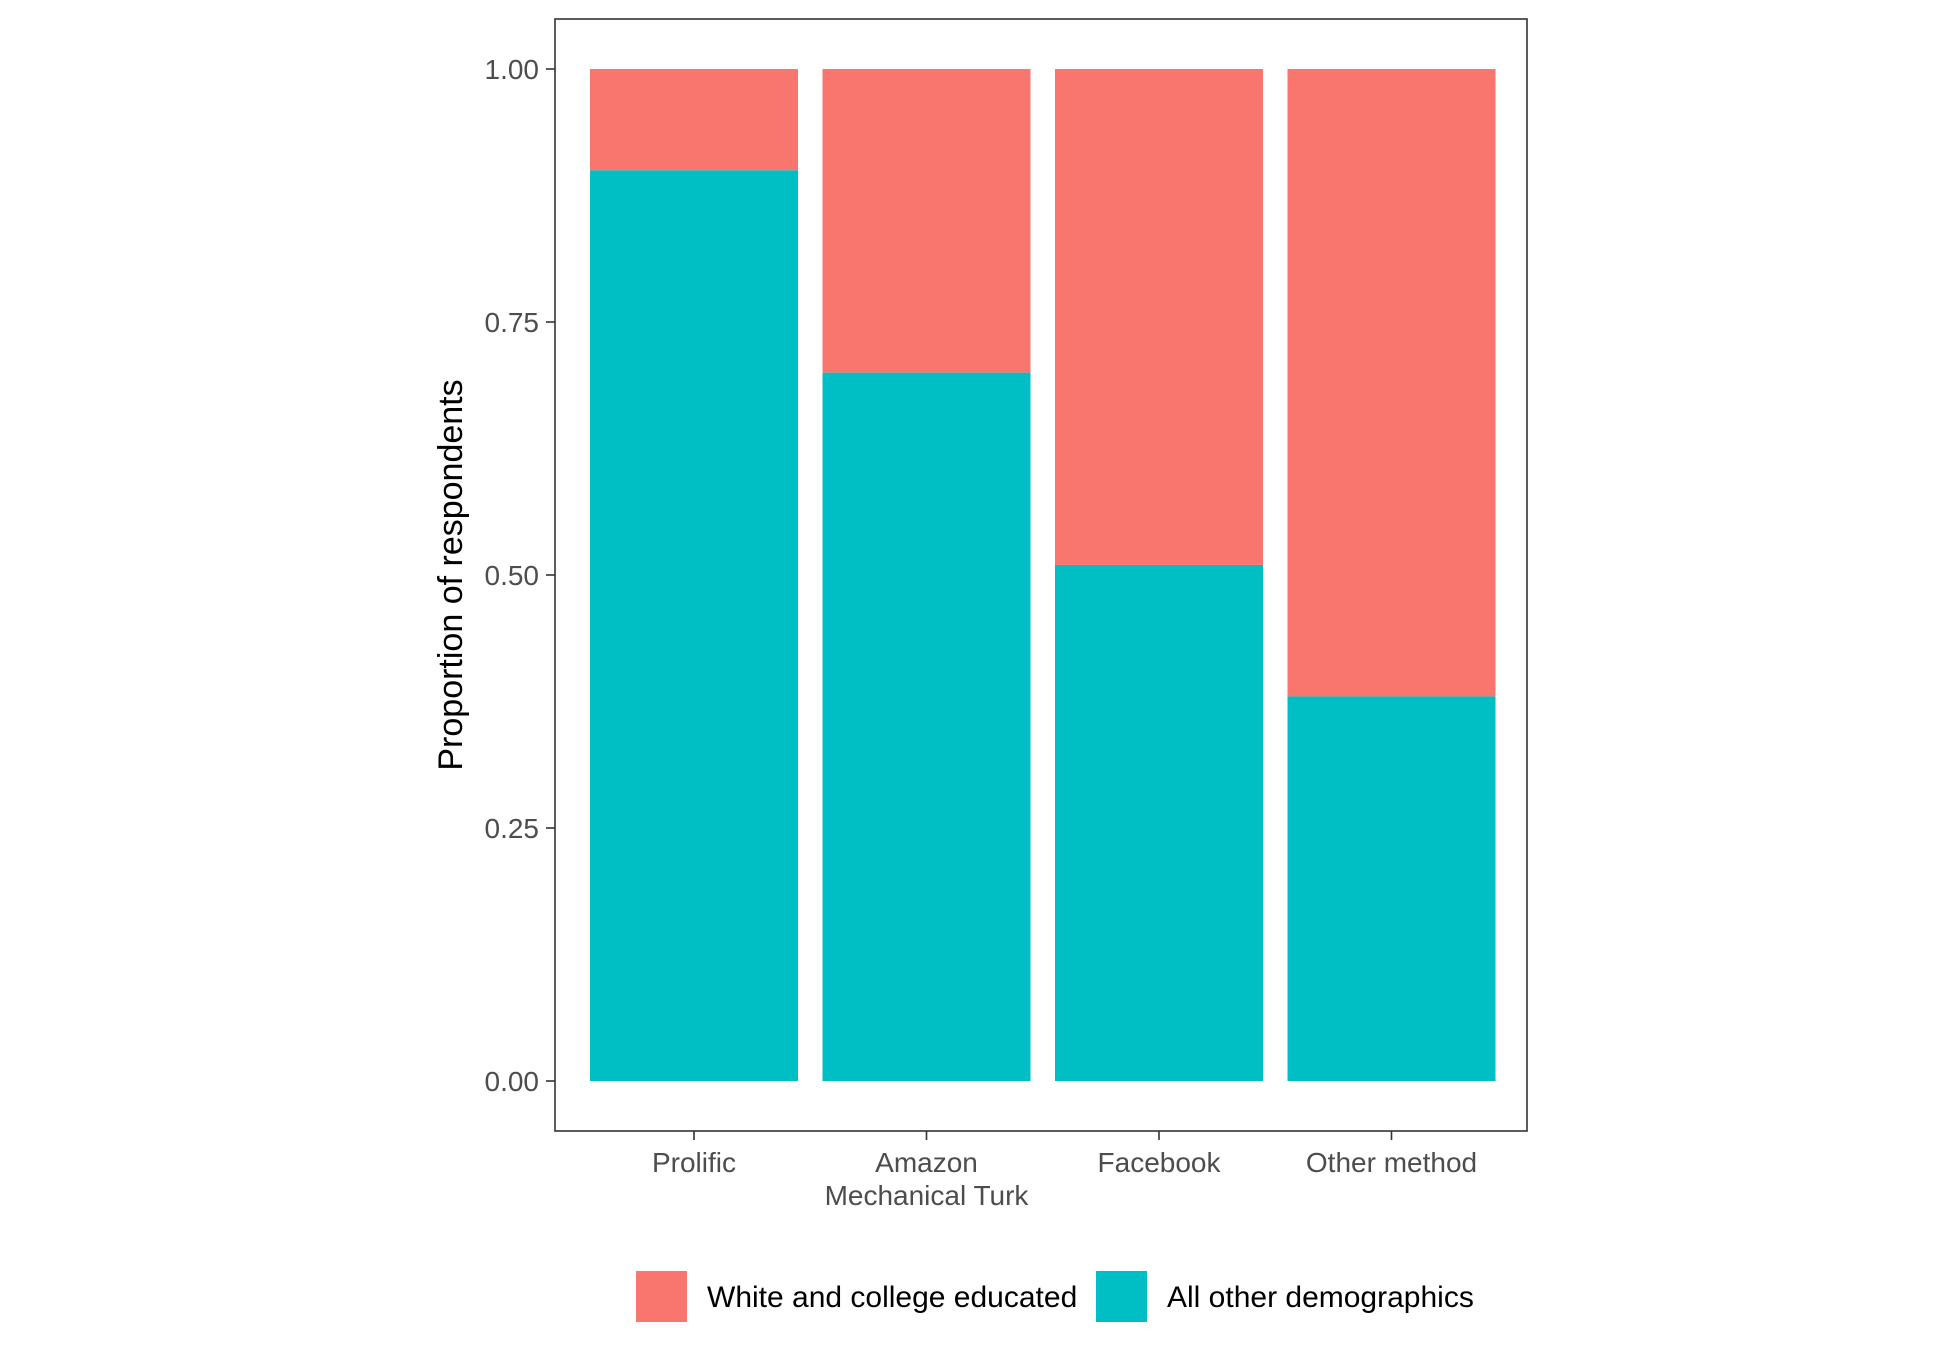 The width and height of the screenshot is (1950, 1350). Describe the element at coordinates (512, 1081) in the screenshot. I see `y-tick-label: 0.00` at that location.